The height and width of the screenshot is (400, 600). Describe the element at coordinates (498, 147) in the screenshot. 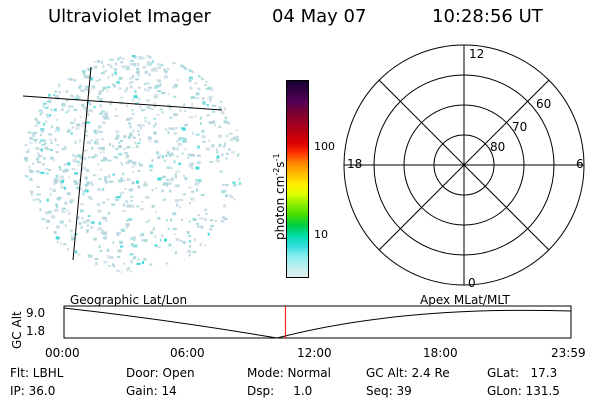

I see `lat-label-80: 80` at that location.